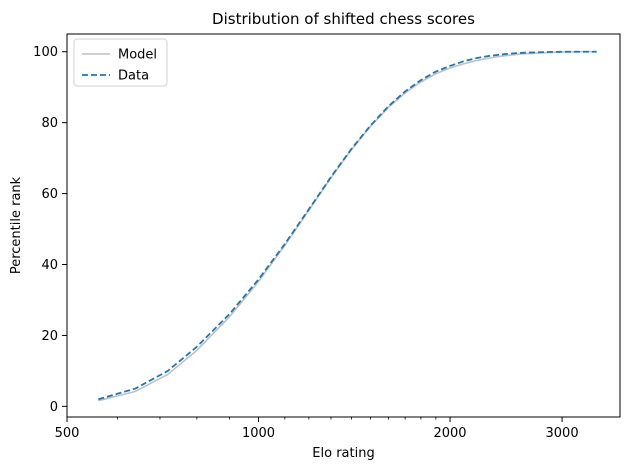 Image resolution: width=630 pixels, height=469 pixels. I want to click on y-tick-label: 40, so click(49, 265).